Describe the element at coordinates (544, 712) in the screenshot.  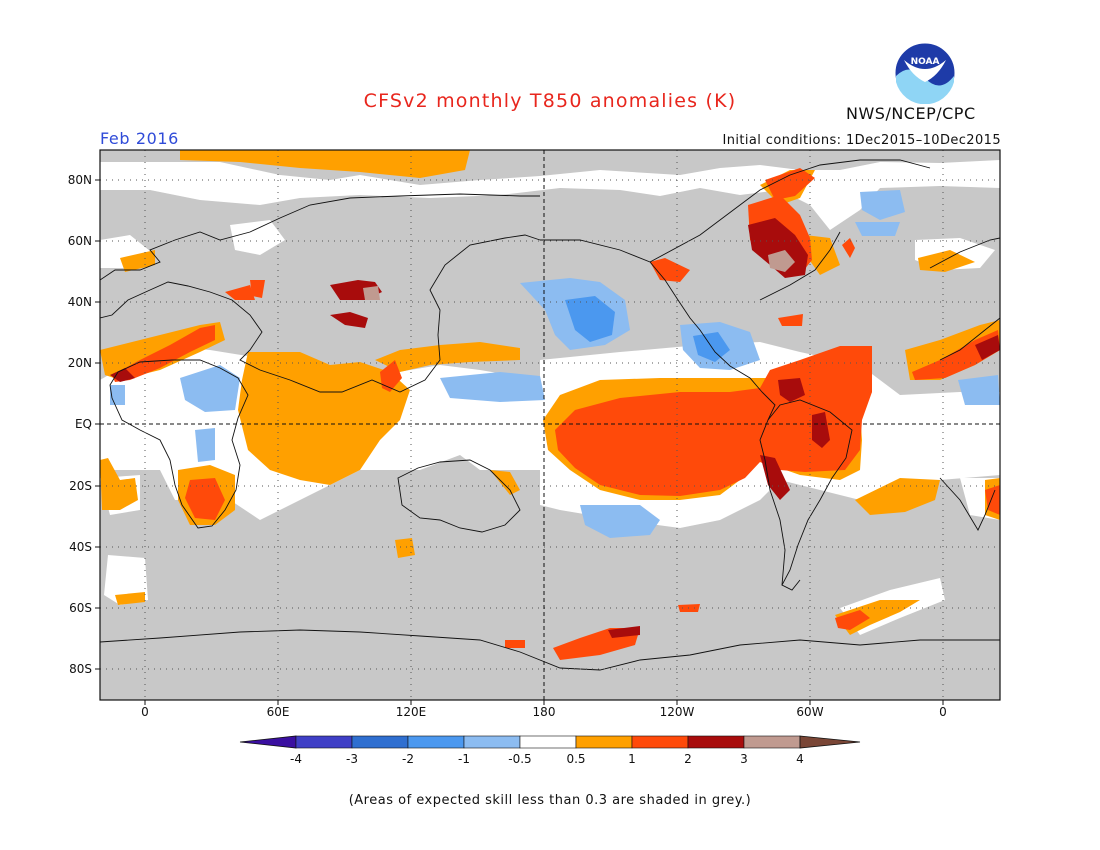
I see `lon-label: 180` at that location.